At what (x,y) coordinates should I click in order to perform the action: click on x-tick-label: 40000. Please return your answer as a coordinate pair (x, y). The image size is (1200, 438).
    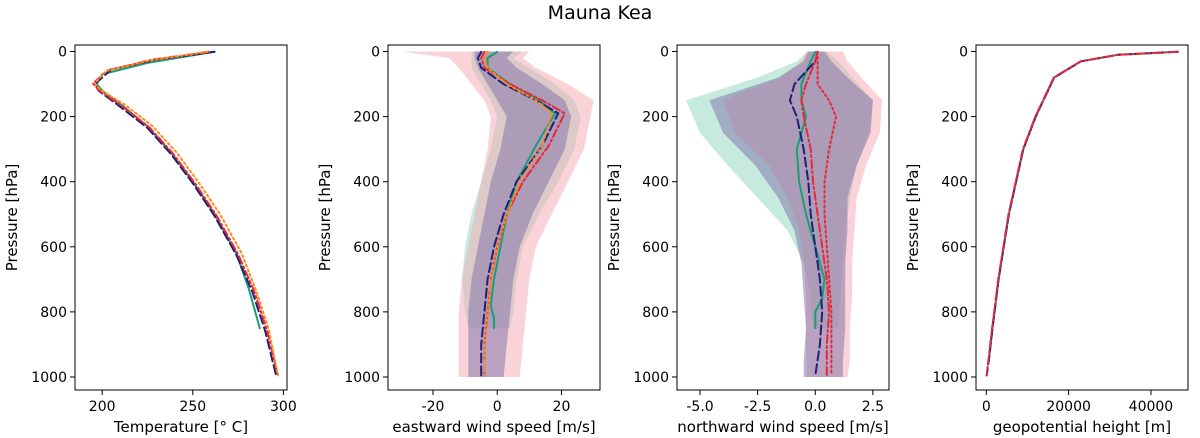
    Looking at the image, I should click on (1151, 407).